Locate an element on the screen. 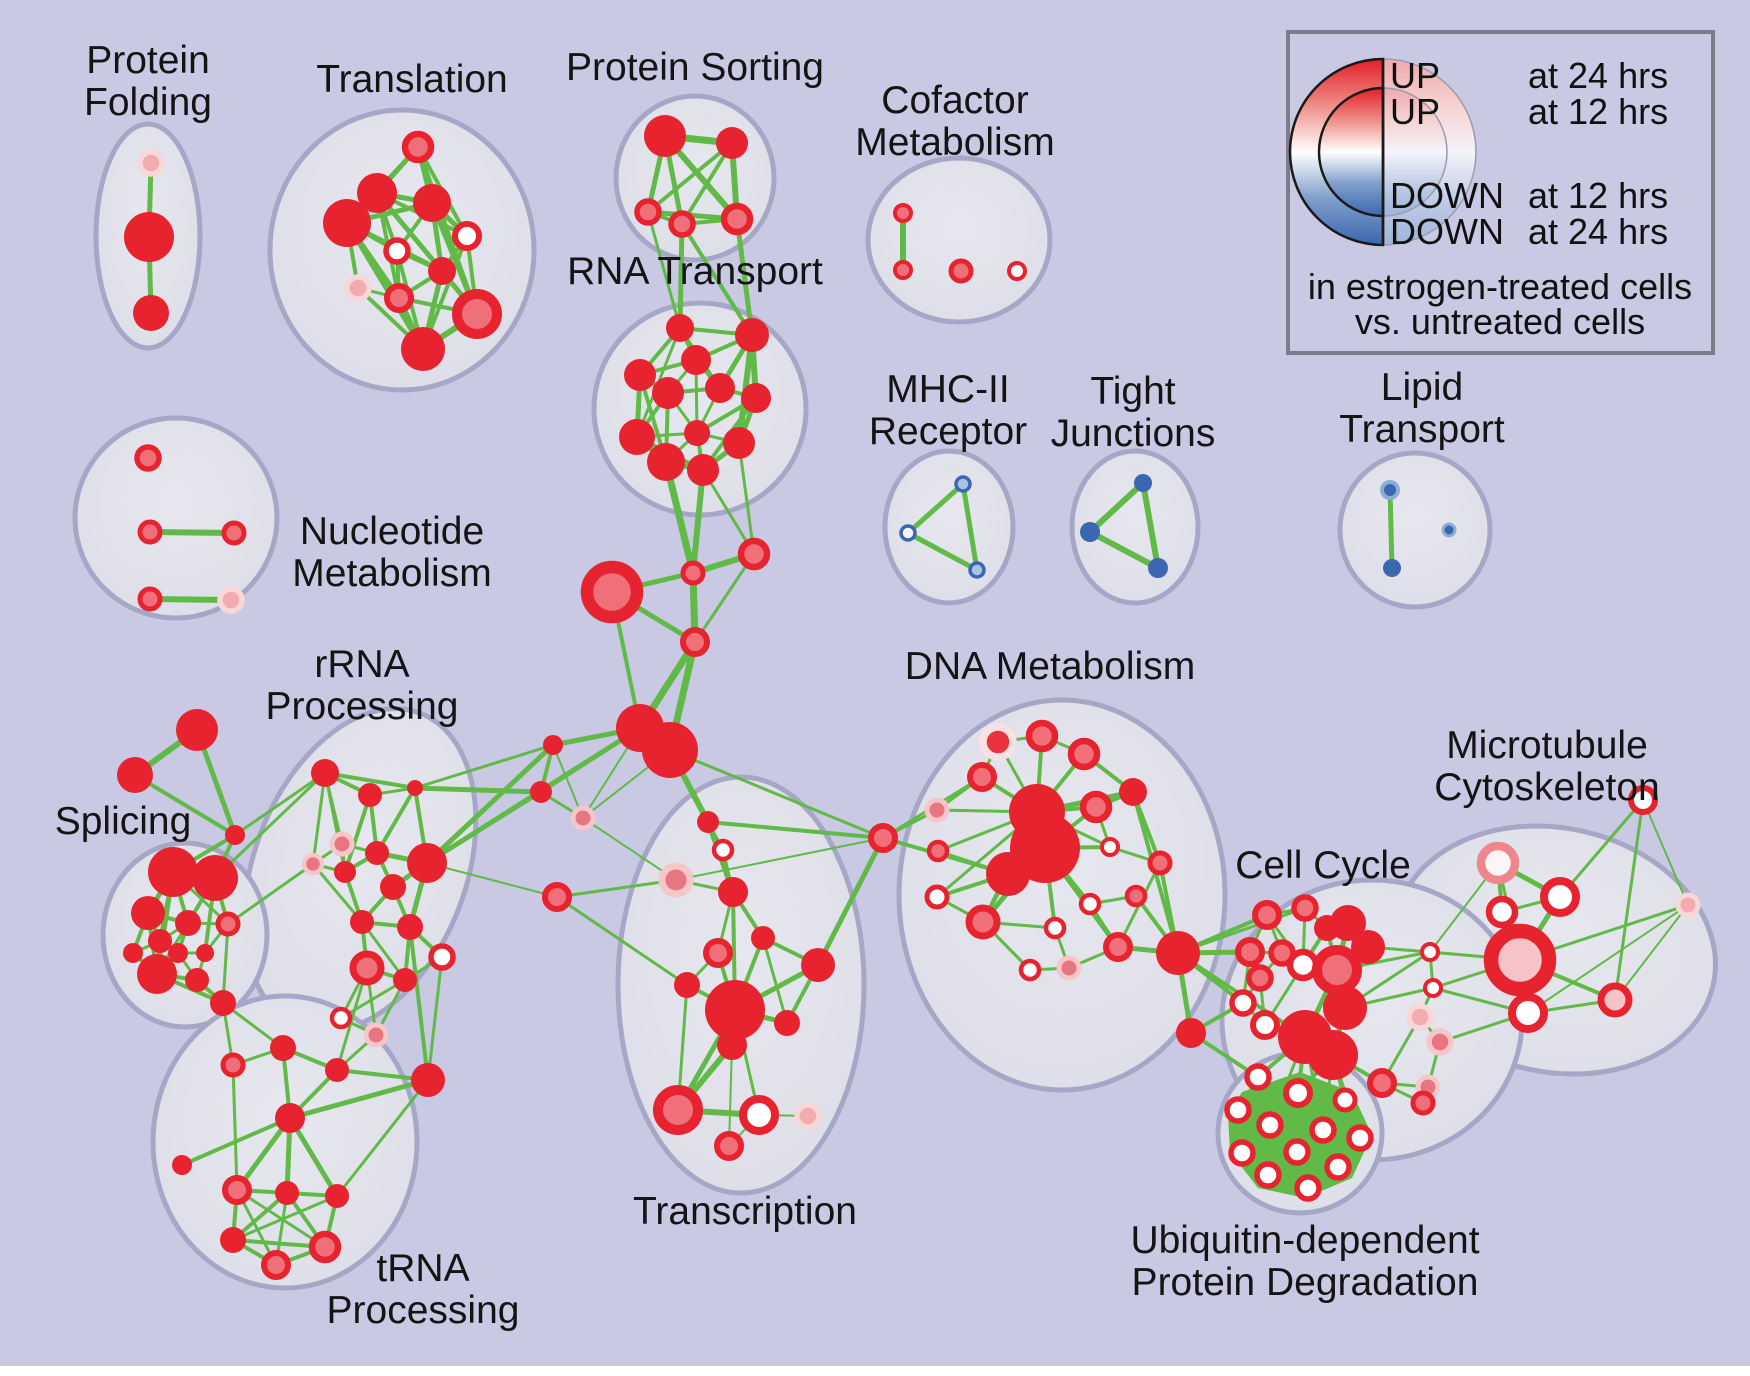 The width and height of the screenshot is (1750, 1376). lipid-transport-ellipse is located at coordinates (1415, 530).